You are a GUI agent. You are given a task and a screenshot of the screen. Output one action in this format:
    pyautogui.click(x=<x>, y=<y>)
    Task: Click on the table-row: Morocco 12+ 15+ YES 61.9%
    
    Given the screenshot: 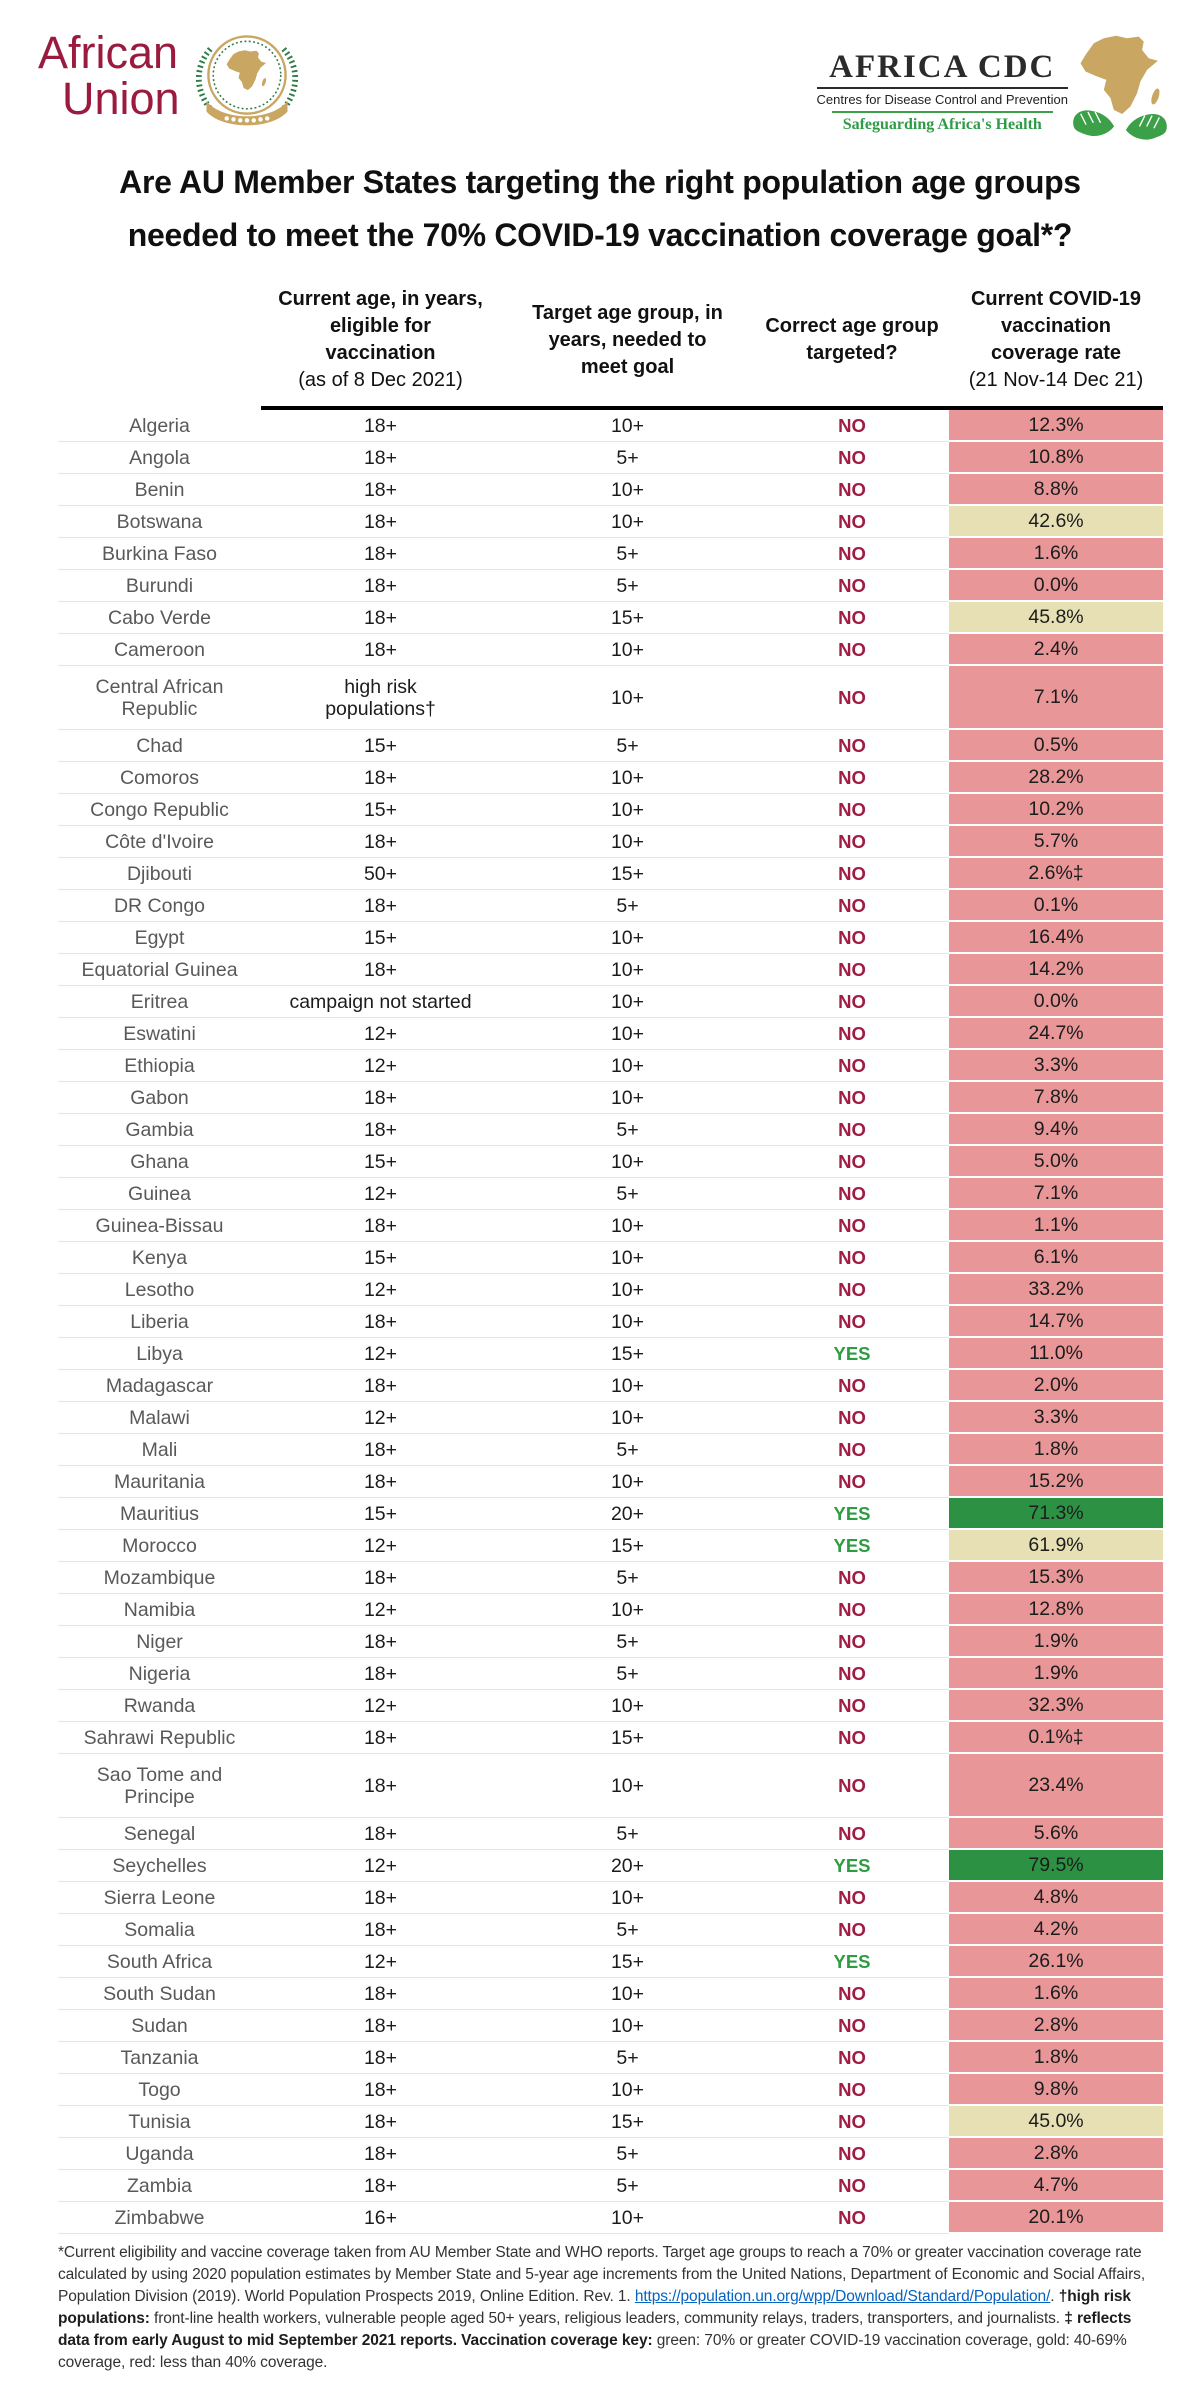 What is the action you would take?
    pyautogui.click(x=610, y=1546)
    